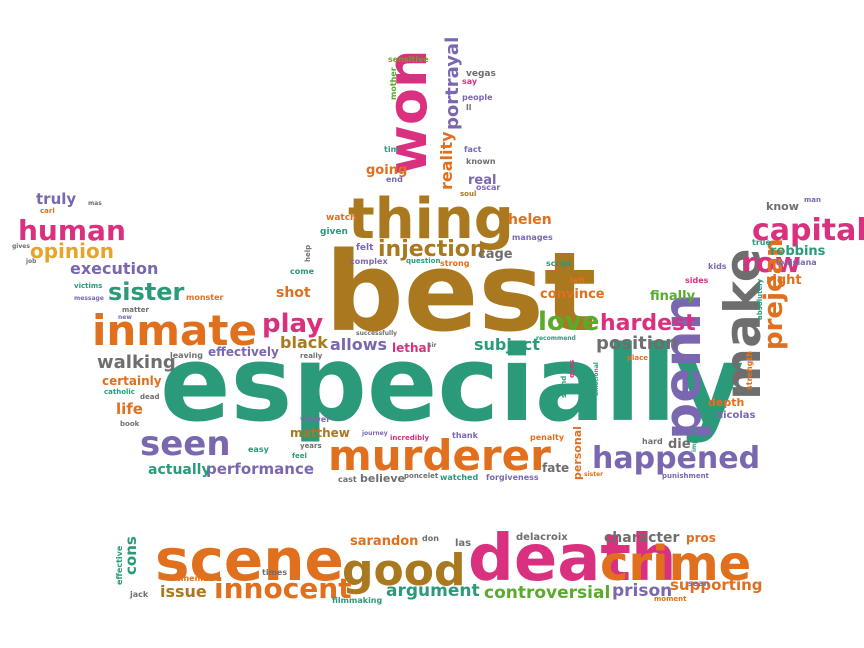 This screenshot has width=864, height=648. Describe the element at coordinates (135, 310) in the screenshot. I see `word-matter-112: matter` at that location.